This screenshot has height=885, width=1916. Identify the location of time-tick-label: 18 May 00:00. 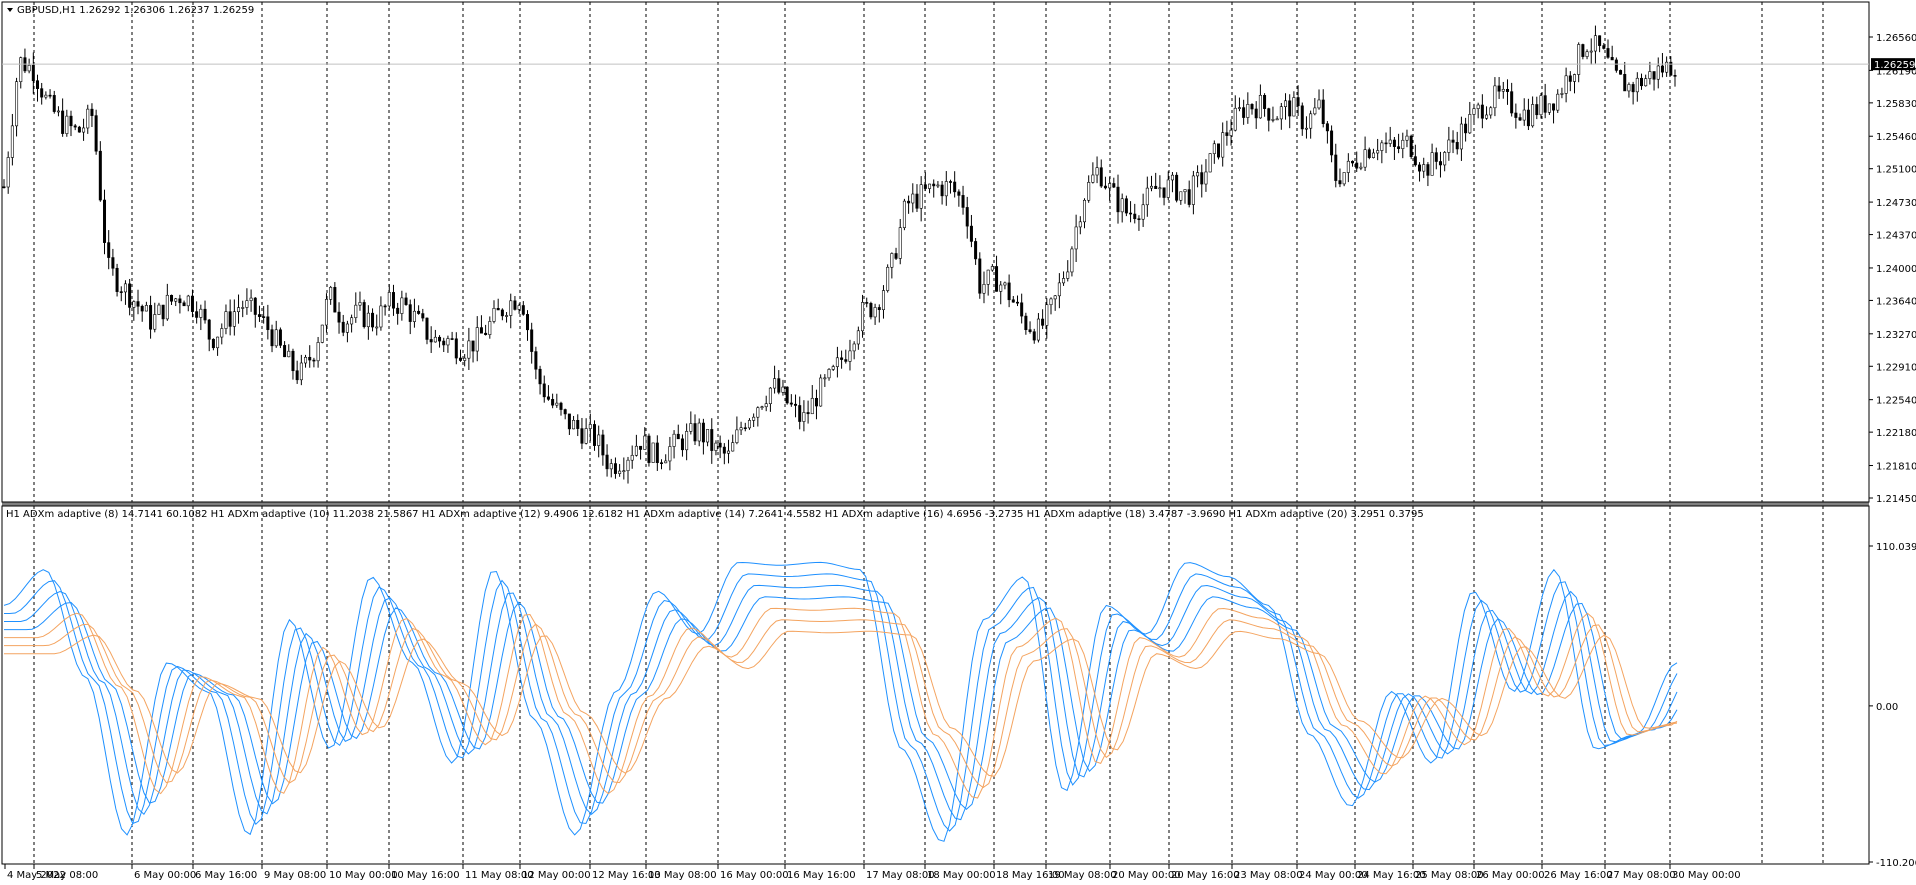
(961, 875).